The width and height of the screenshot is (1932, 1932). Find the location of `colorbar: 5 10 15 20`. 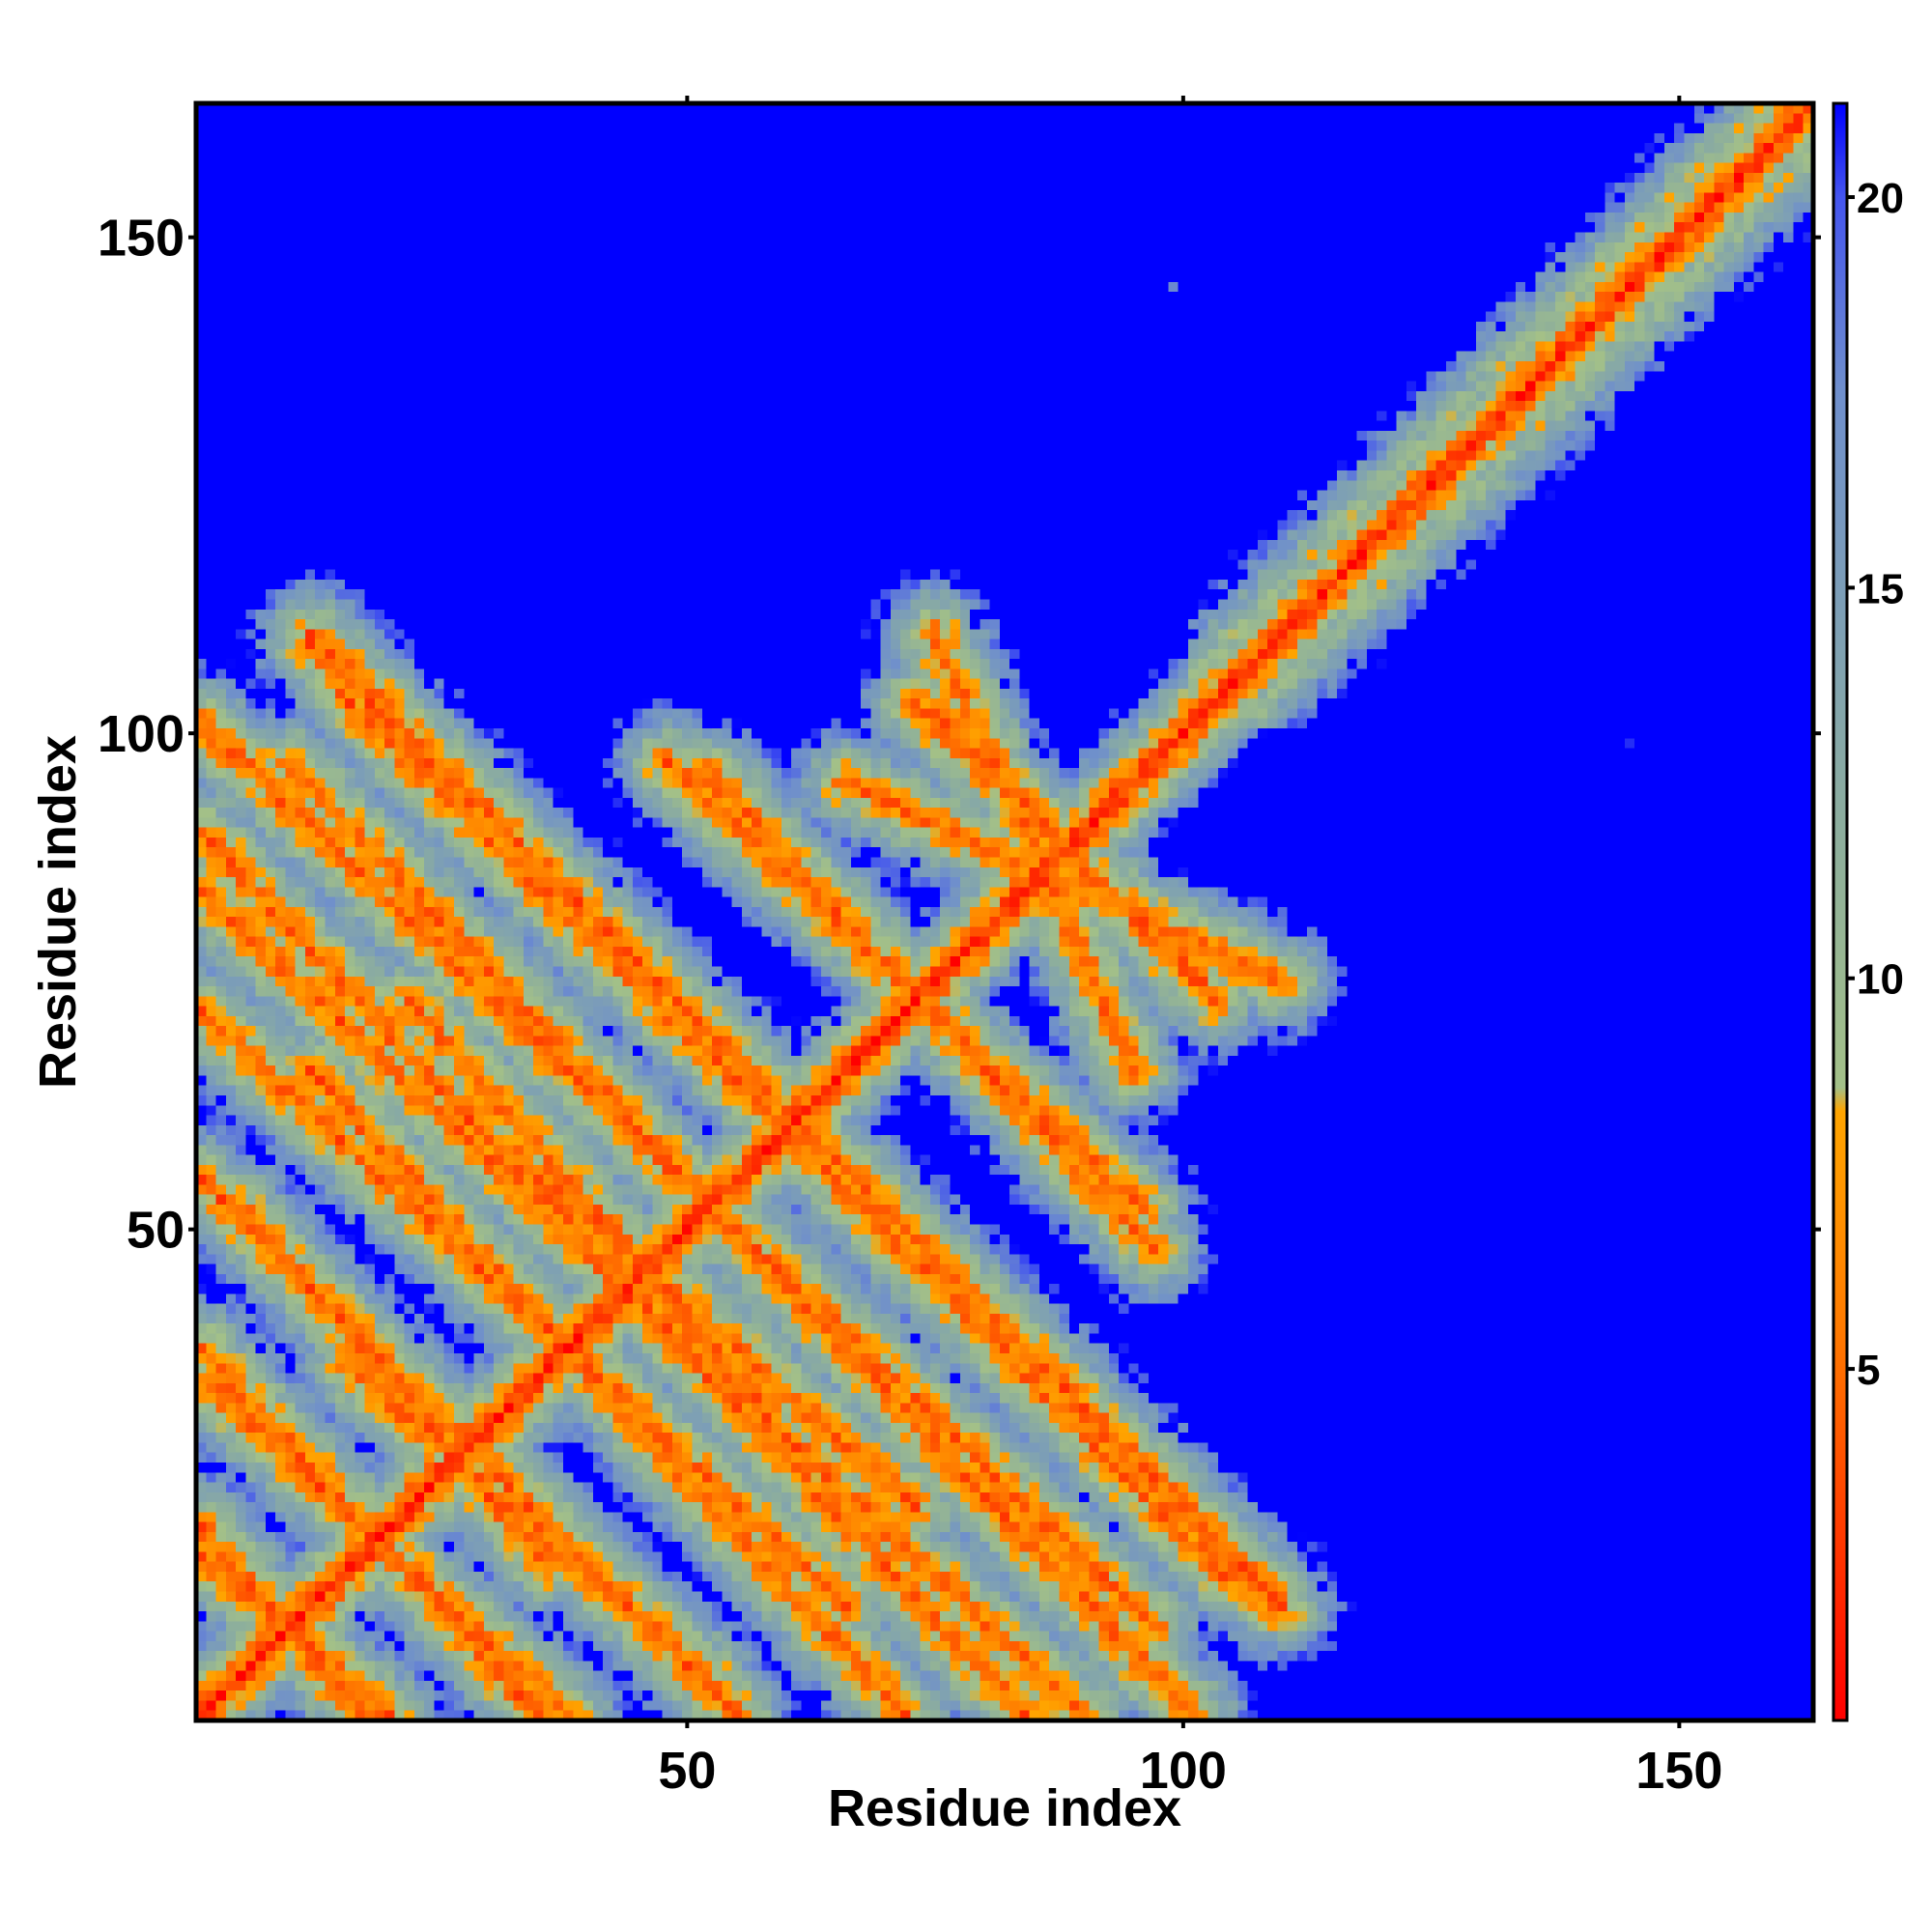

colorbar: 5 10 15 20 is located at coordinates (1868, 911).